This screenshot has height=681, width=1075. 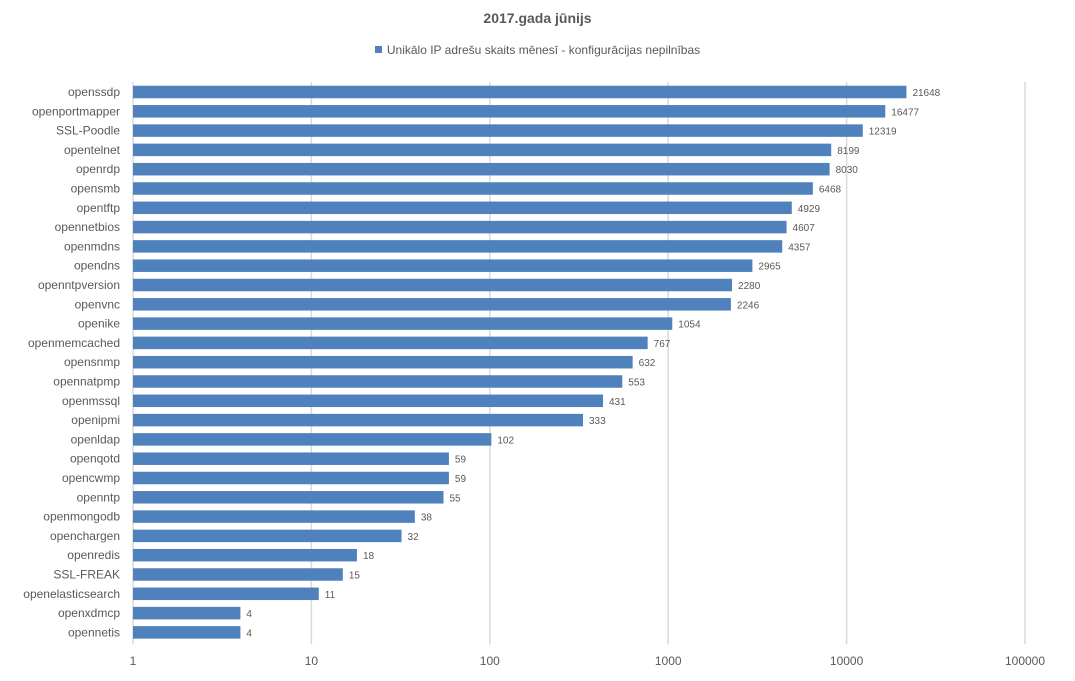 What do you see at coordinates (97, 266) in the screenshot?
I see `category-label: opendns` at bounding box center [97, 266].